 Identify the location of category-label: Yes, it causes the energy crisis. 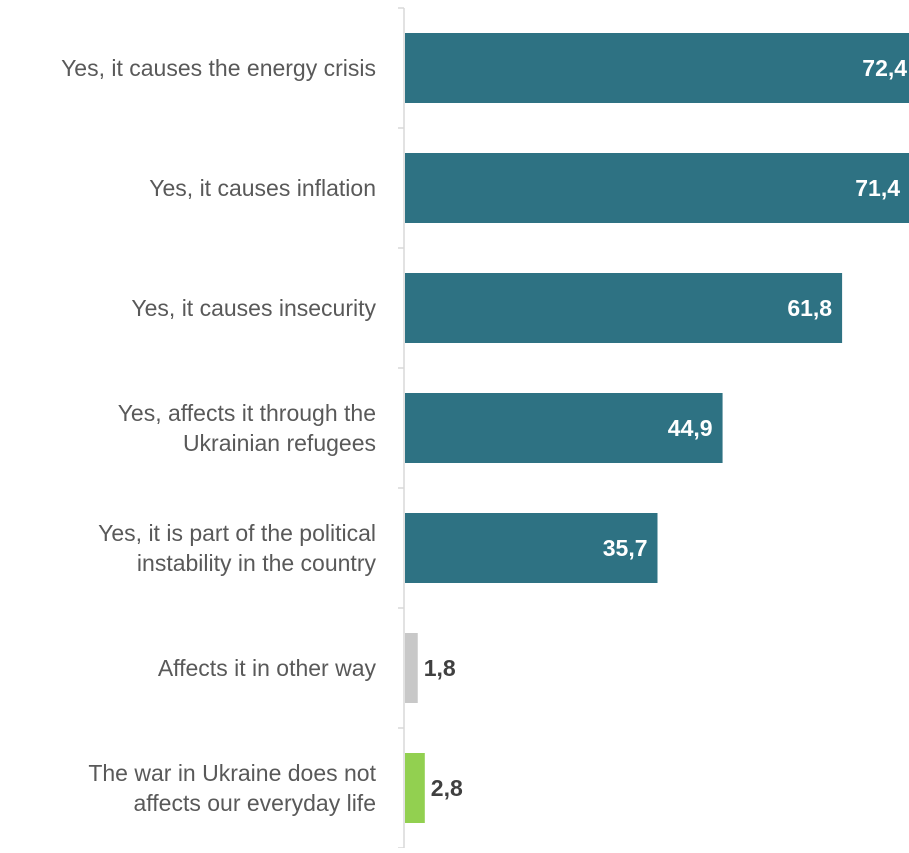
(218, 68).